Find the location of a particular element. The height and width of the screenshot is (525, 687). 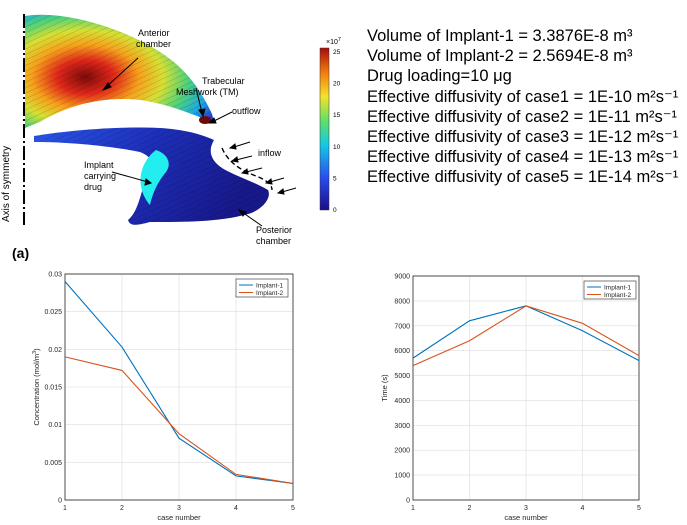

y-tick-label: 3000 is located at coordinates (402, 426).